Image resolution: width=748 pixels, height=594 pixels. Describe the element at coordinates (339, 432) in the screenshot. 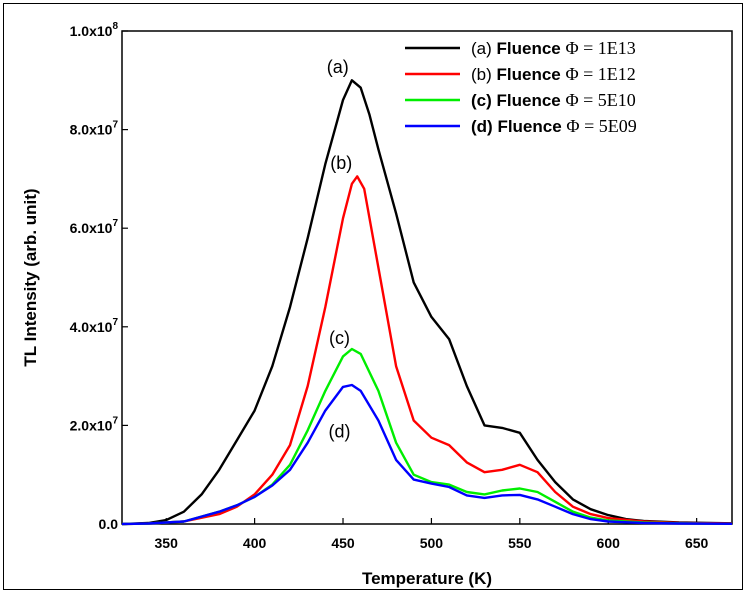

I see `curve-label-d: (d)` at that location.